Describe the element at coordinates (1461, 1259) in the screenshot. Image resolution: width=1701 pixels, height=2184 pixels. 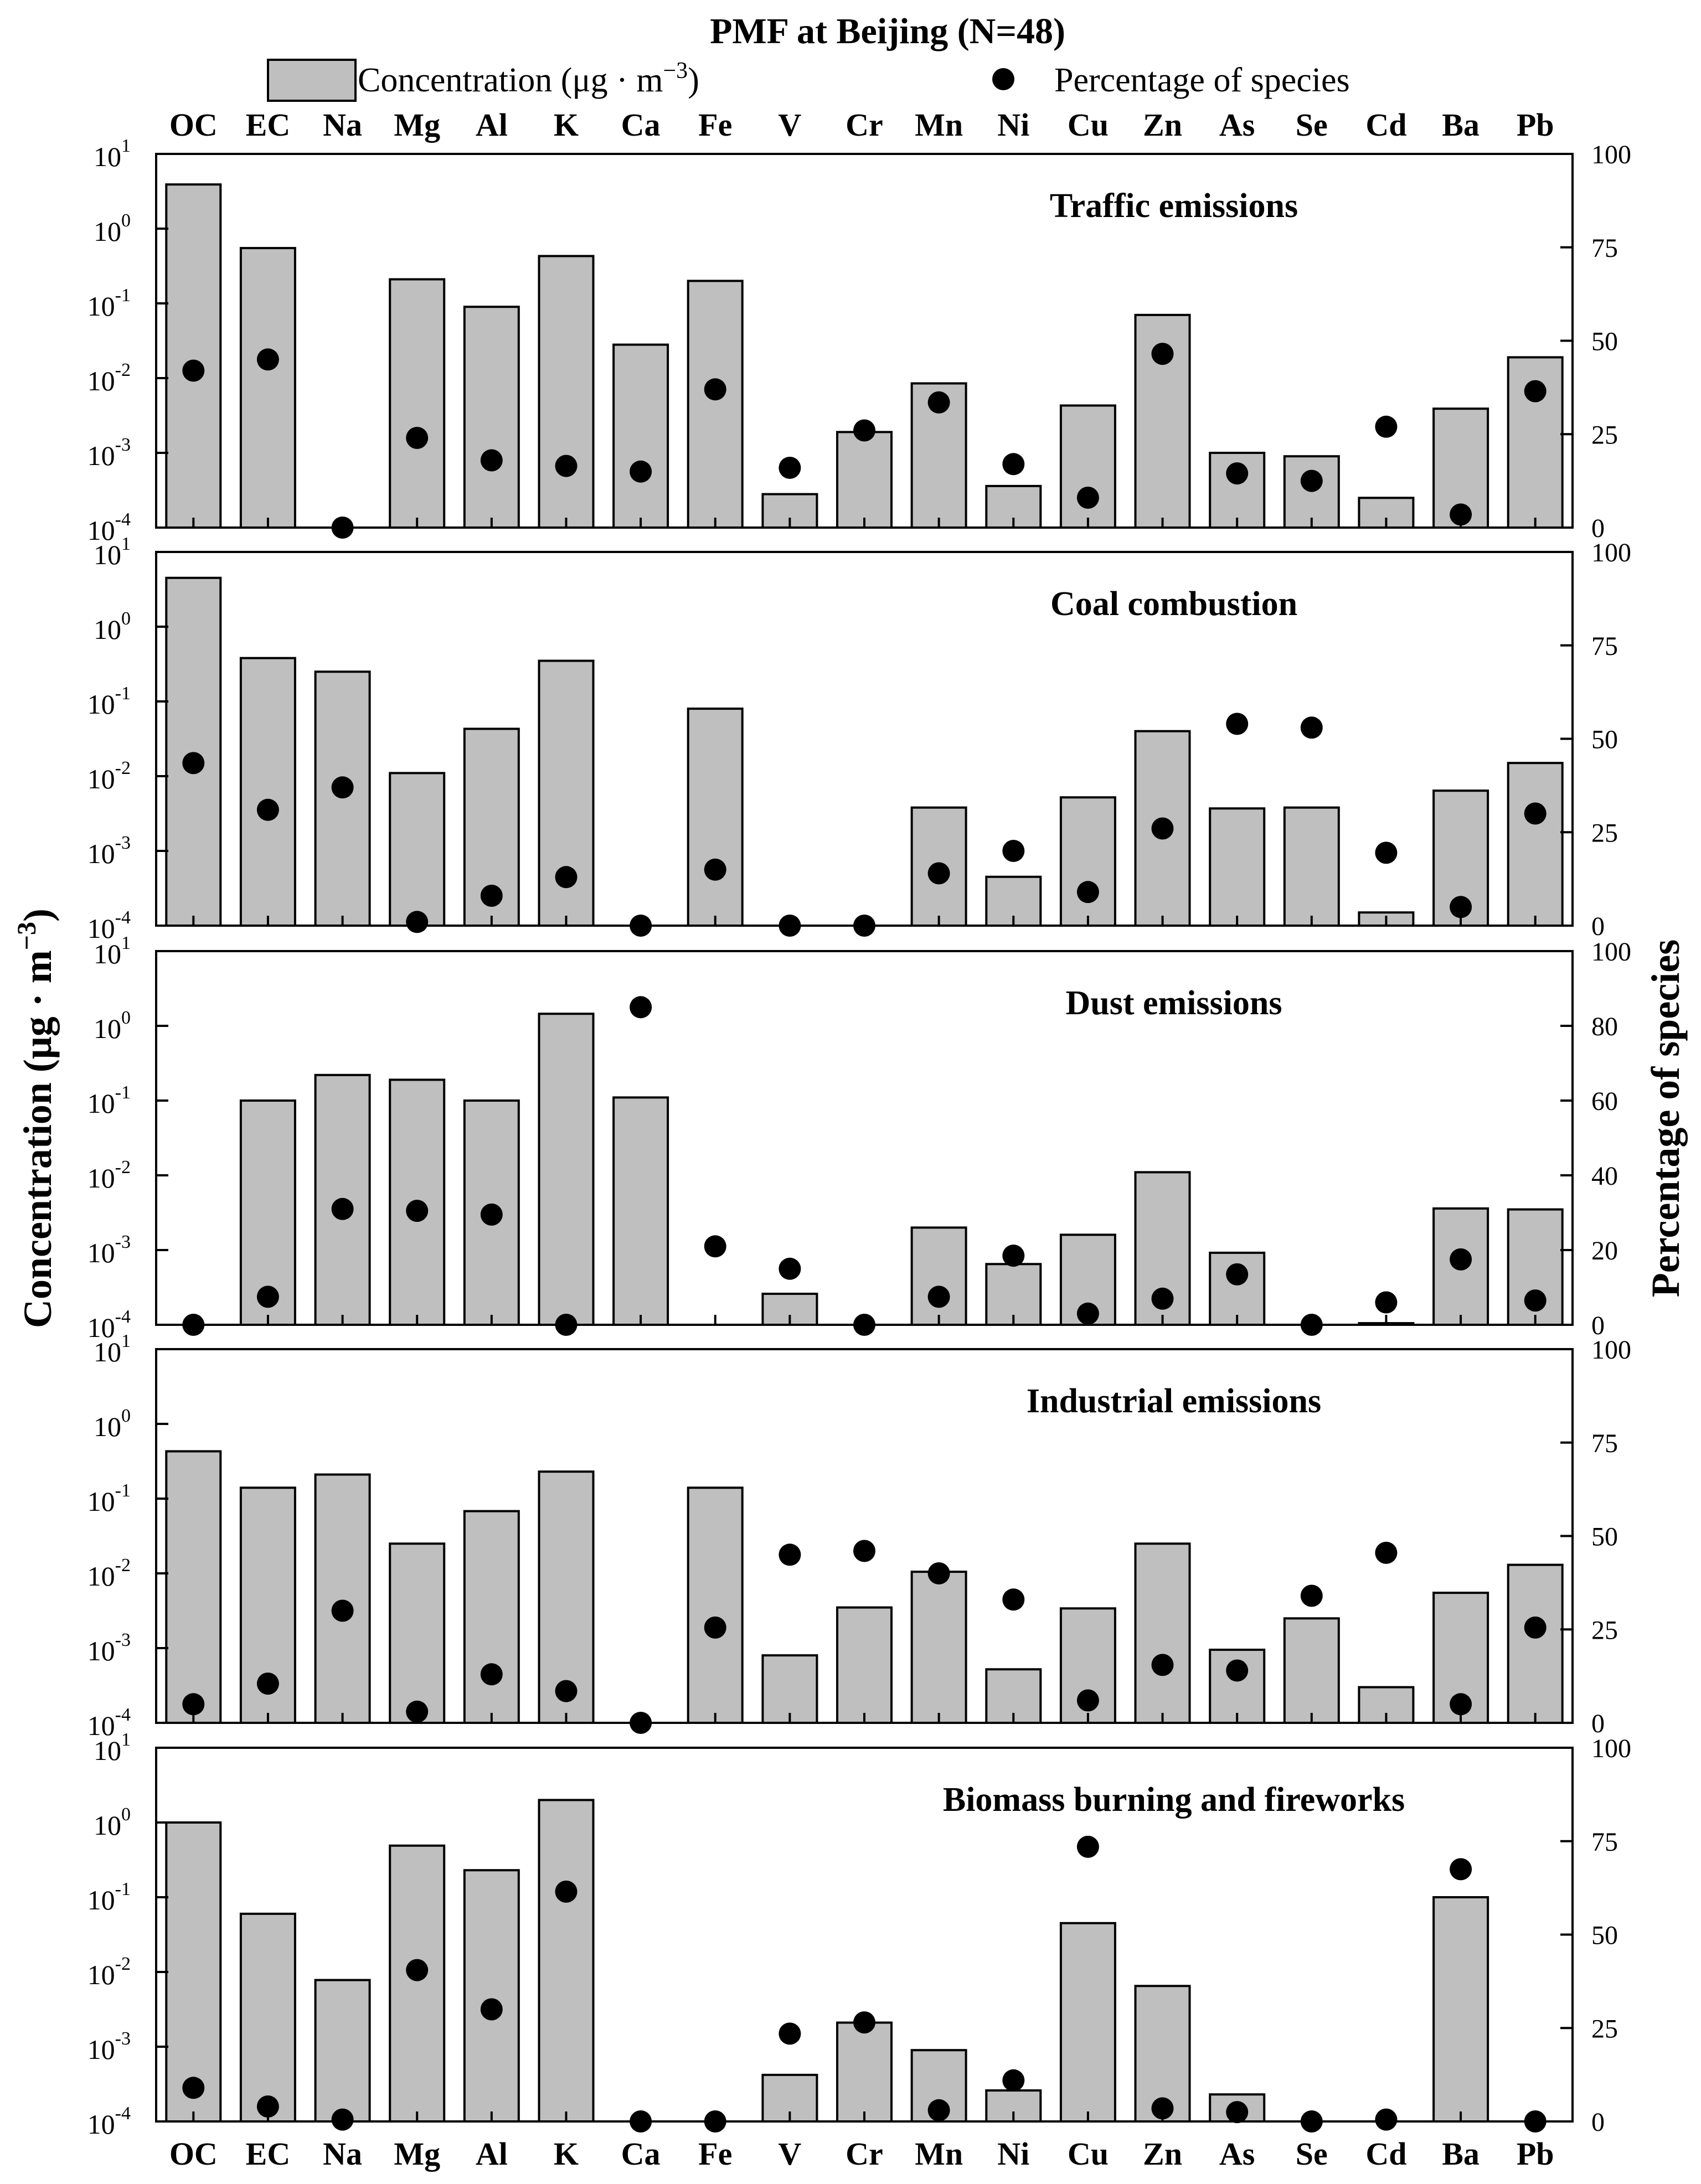
I see `dot-dust-emissions-ba` at that location.